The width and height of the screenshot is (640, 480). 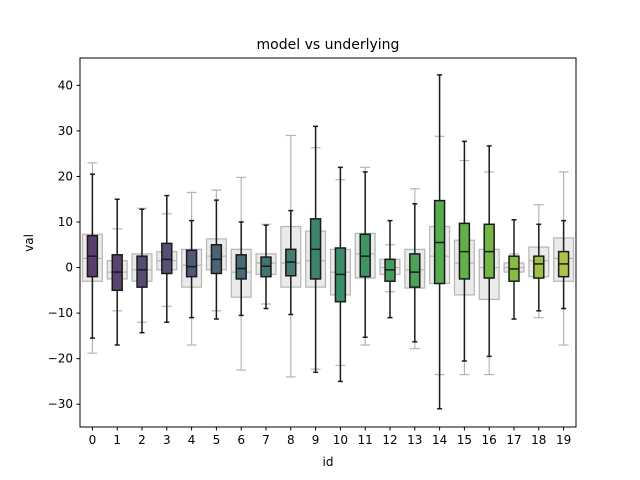 What do you see at coordinates (513, 440) in the screenshot?
I see `x-tick-label: 17` at bounding box center [513, 440].